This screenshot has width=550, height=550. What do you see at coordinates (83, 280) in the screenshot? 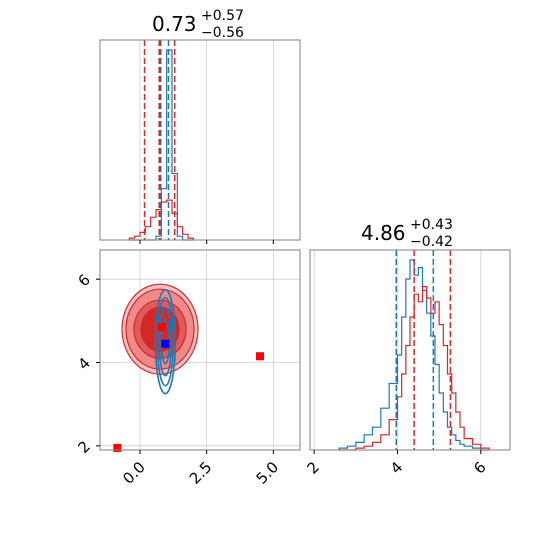
I see `ytick-label-2d-2: 6` at bounding box center [83, 280].